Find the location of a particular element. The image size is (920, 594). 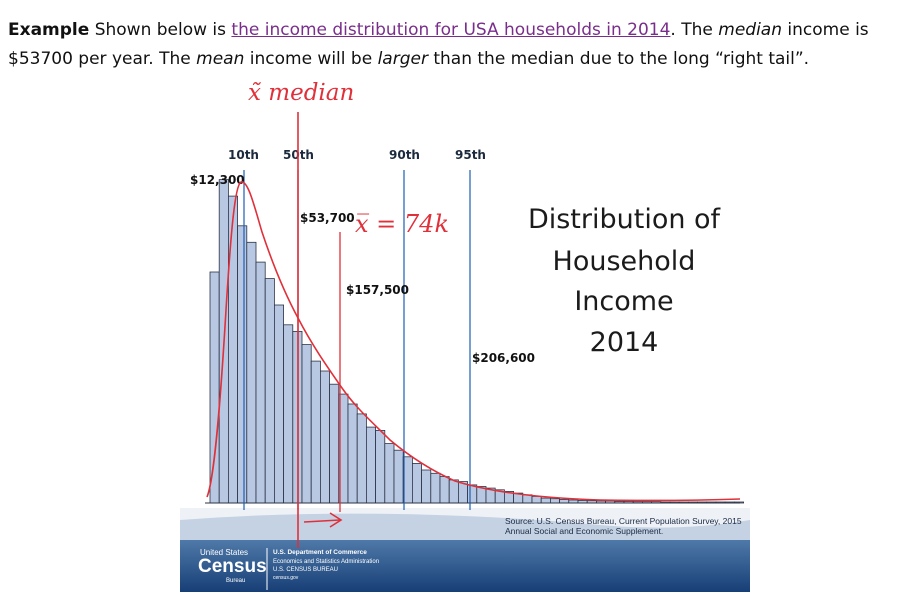

shift-arrow-head is located at coordinates (336, 520).